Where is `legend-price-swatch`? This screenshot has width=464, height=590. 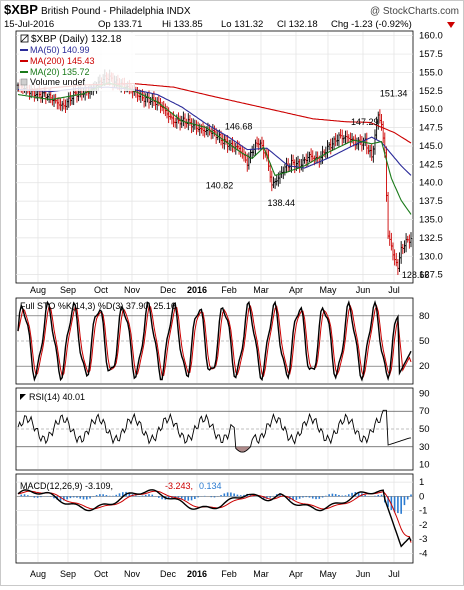
legend-price-swatch is located at coordinates (24, 38).